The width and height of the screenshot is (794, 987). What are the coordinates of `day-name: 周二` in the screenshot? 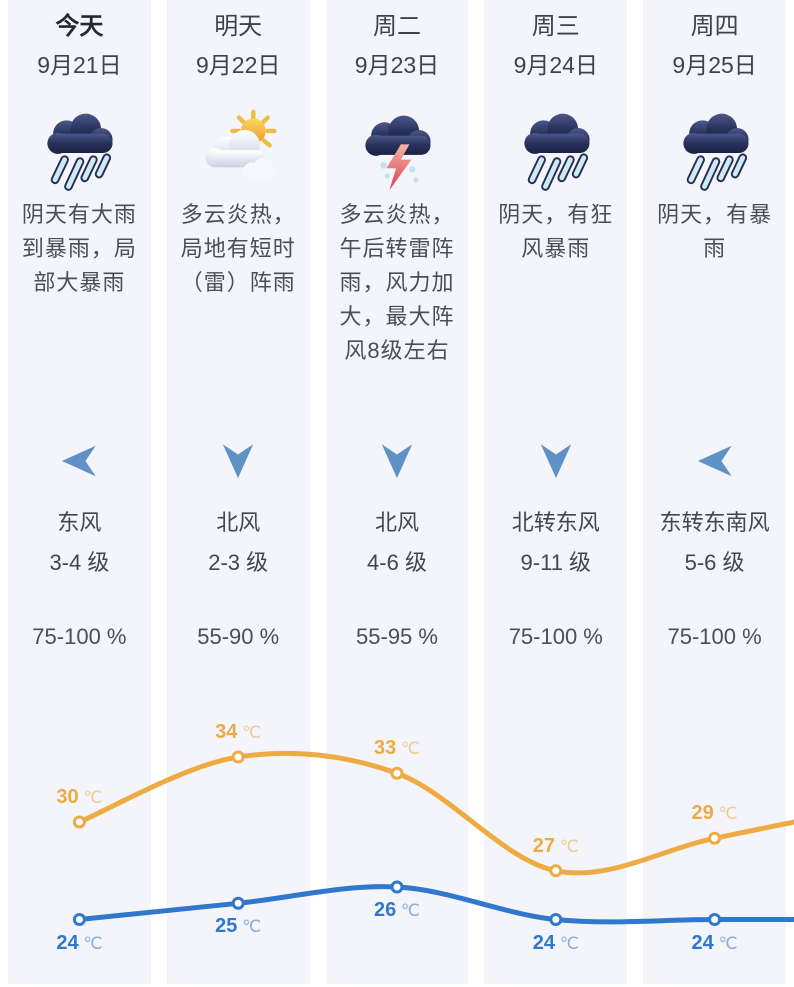 It's located at (396, 26).